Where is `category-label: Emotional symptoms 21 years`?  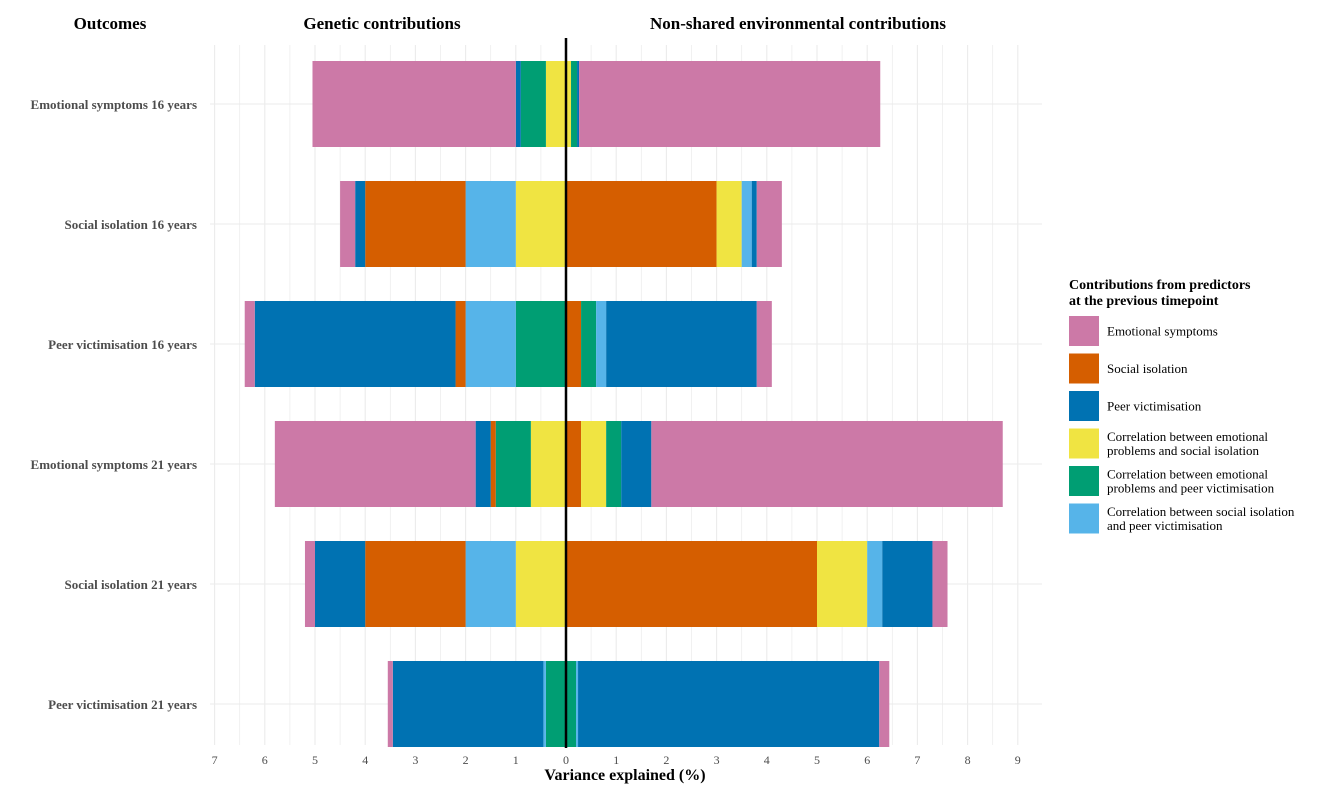
category-label: Emotional symptoms 21 years is located at coordinates (114, 464).